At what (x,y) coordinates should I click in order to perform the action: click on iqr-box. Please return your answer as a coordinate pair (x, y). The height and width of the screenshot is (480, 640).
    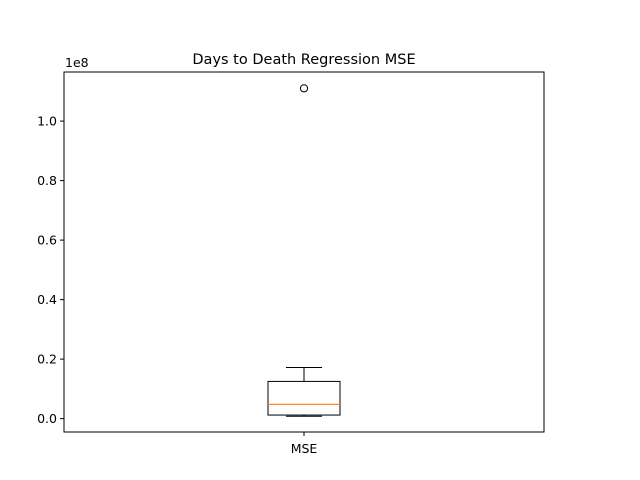
    Looking at the image, I should click on (304, 398).